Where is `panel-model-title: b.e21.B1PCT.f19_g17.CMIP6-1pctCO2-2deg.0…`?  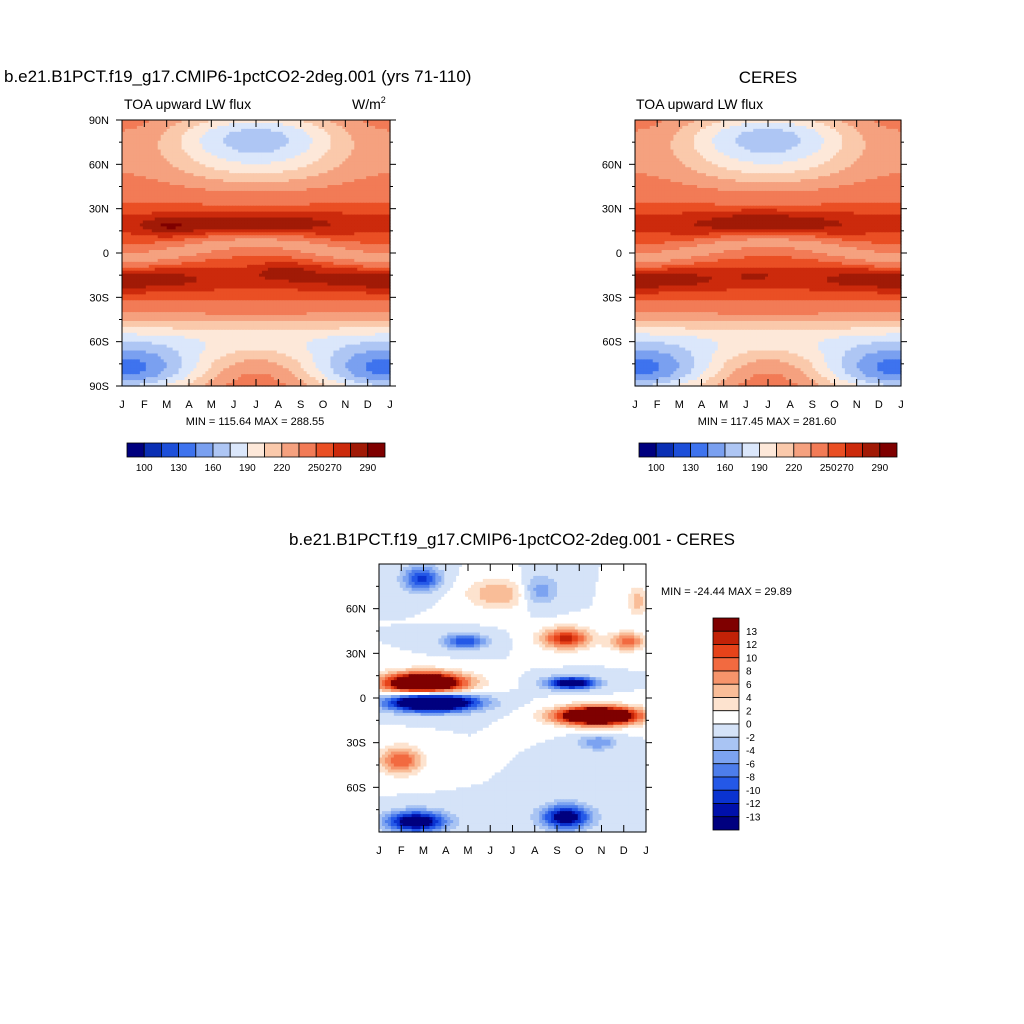 panel-model-title: b.e21.B1PCT.f19_g17.CMIP6-1pctCO2-2deg.0… is located at coordinates (237, 76).